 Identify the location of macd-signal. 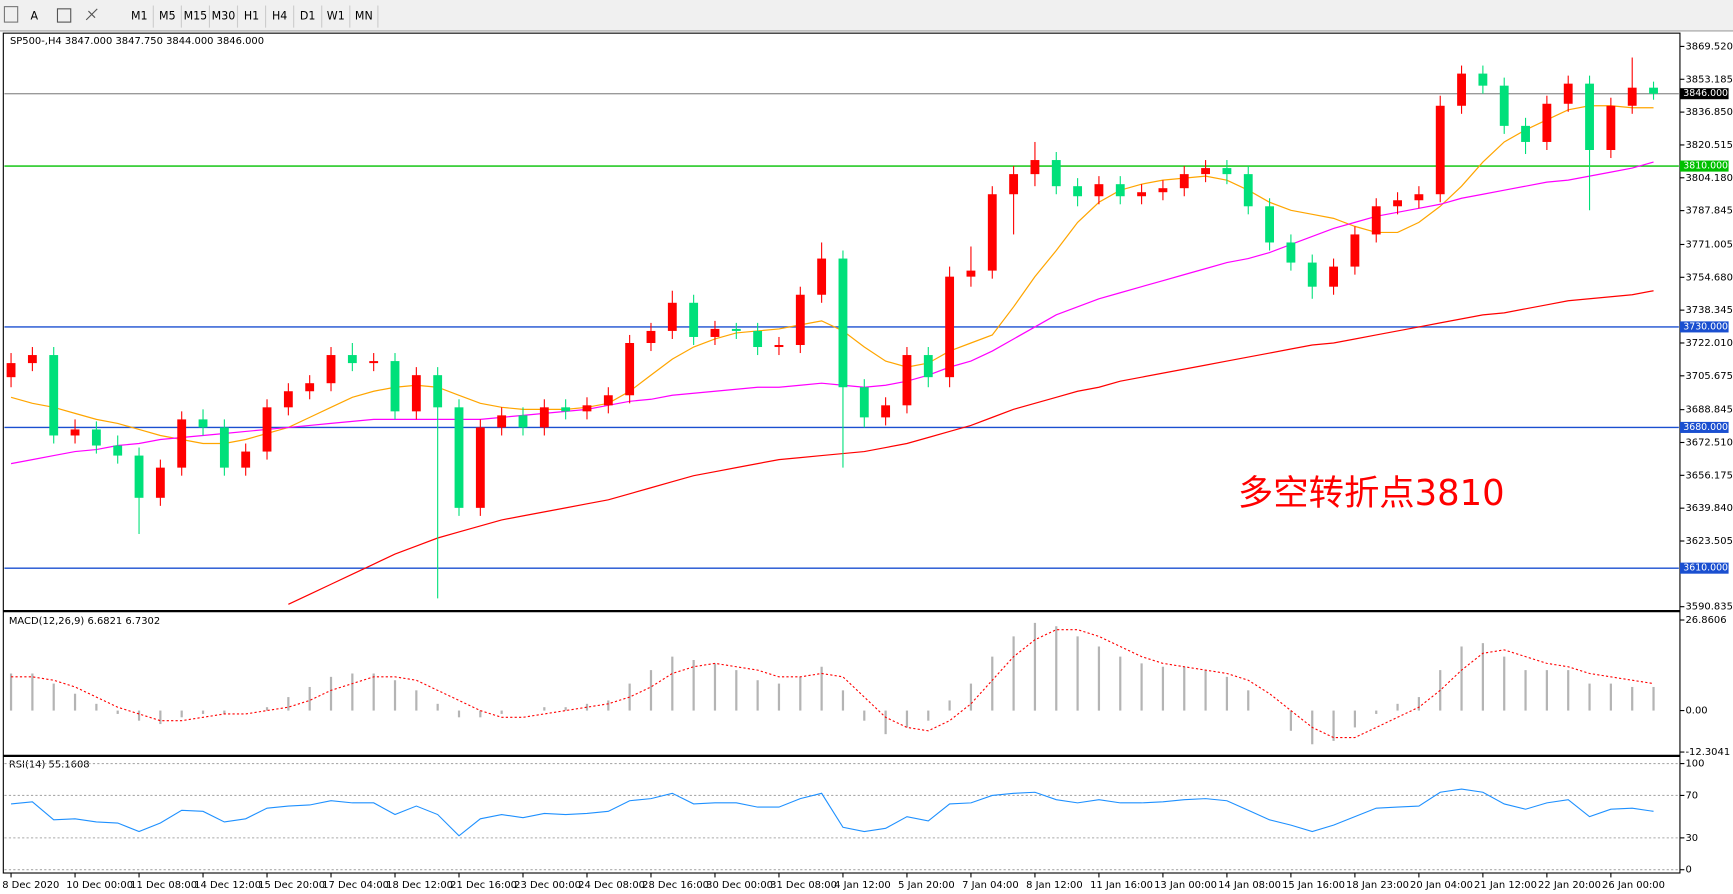
(832, 684).